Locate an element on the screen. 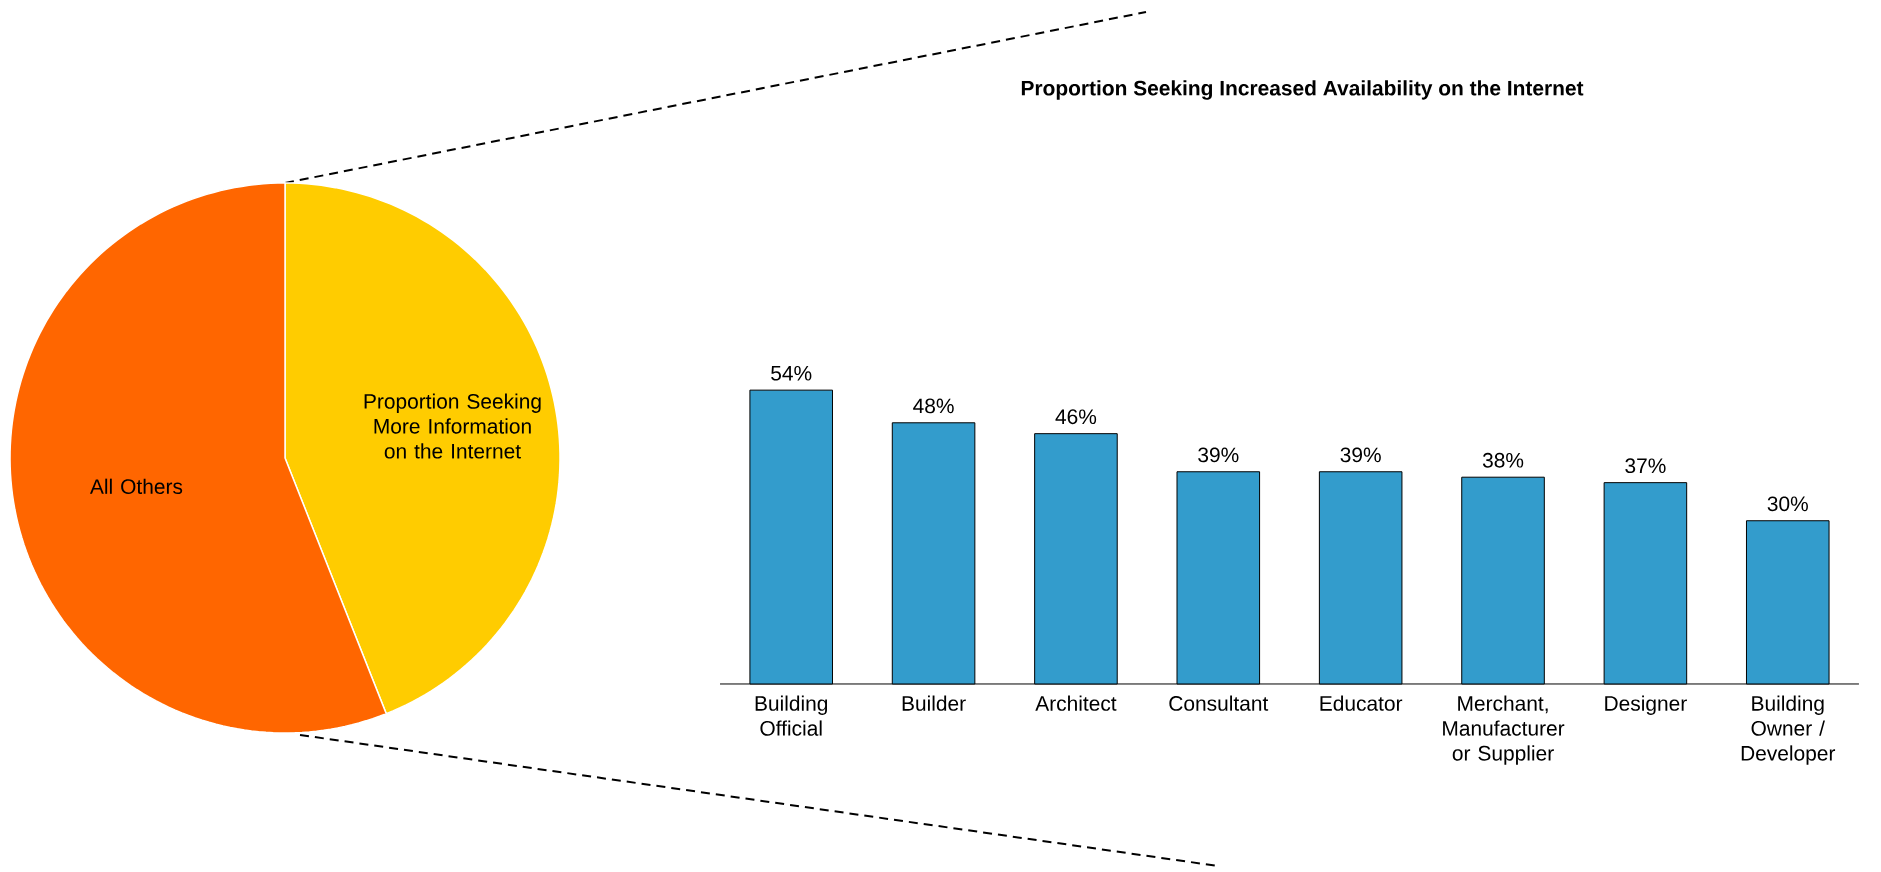 Image resolution: width=1881 pixels, height=872 pixels. slice-label: All Others is located at coordinates (136, 486).